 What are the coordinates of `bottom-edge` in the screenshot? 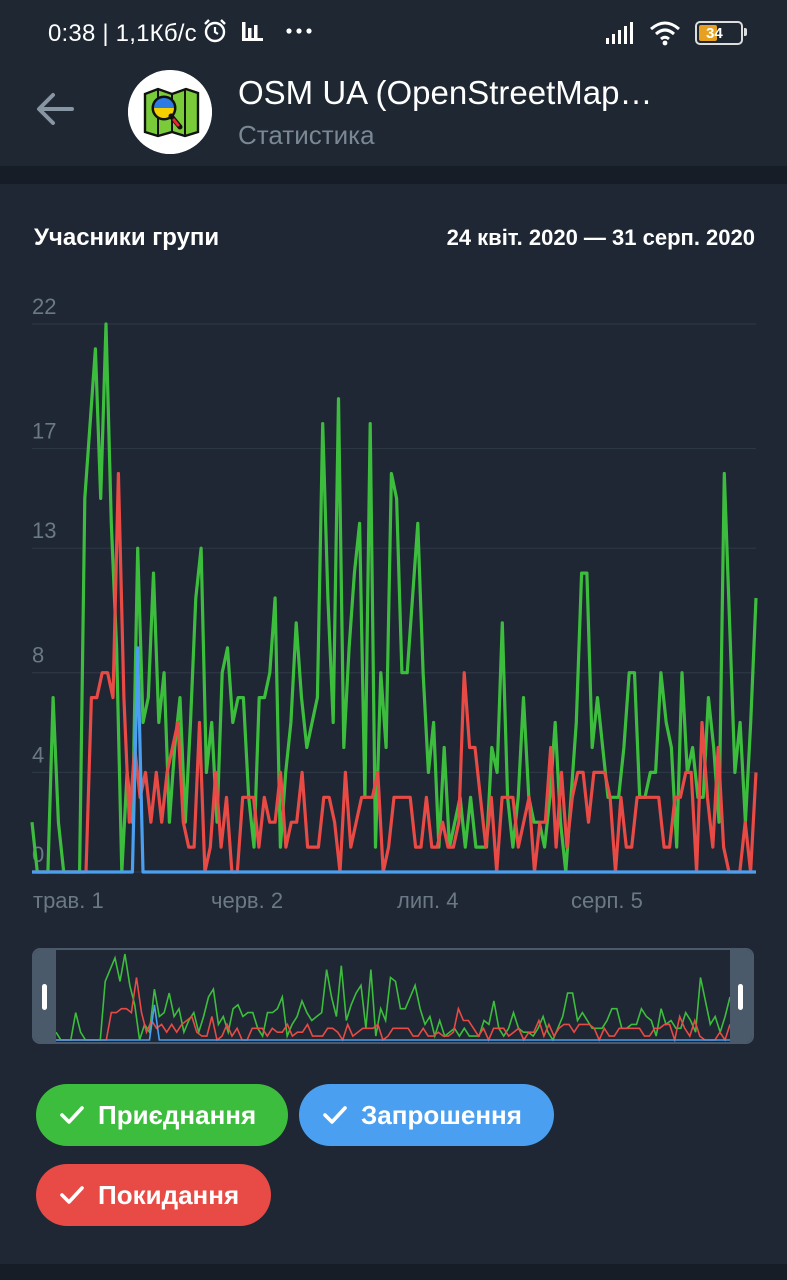 It's located at (393, 1272).